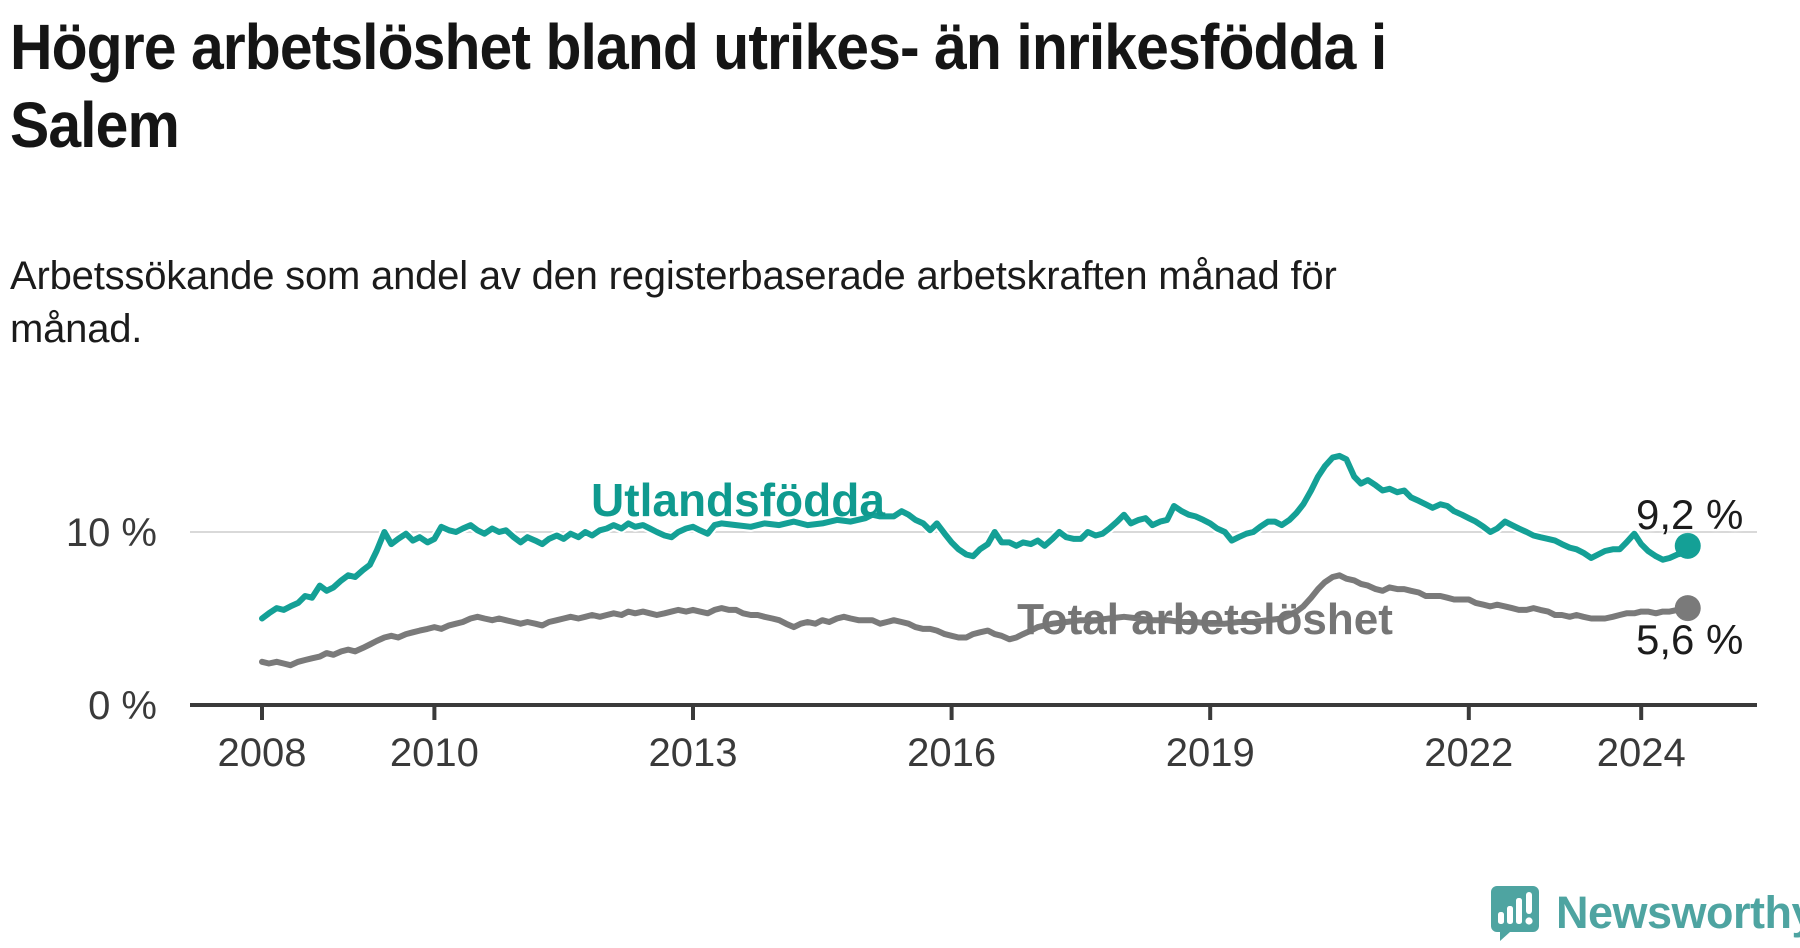 Image resolution: width=1800 pixels, height=948 pixels. I want to click on newsworthy-logo: Newsworthy, so click(1644, 913).